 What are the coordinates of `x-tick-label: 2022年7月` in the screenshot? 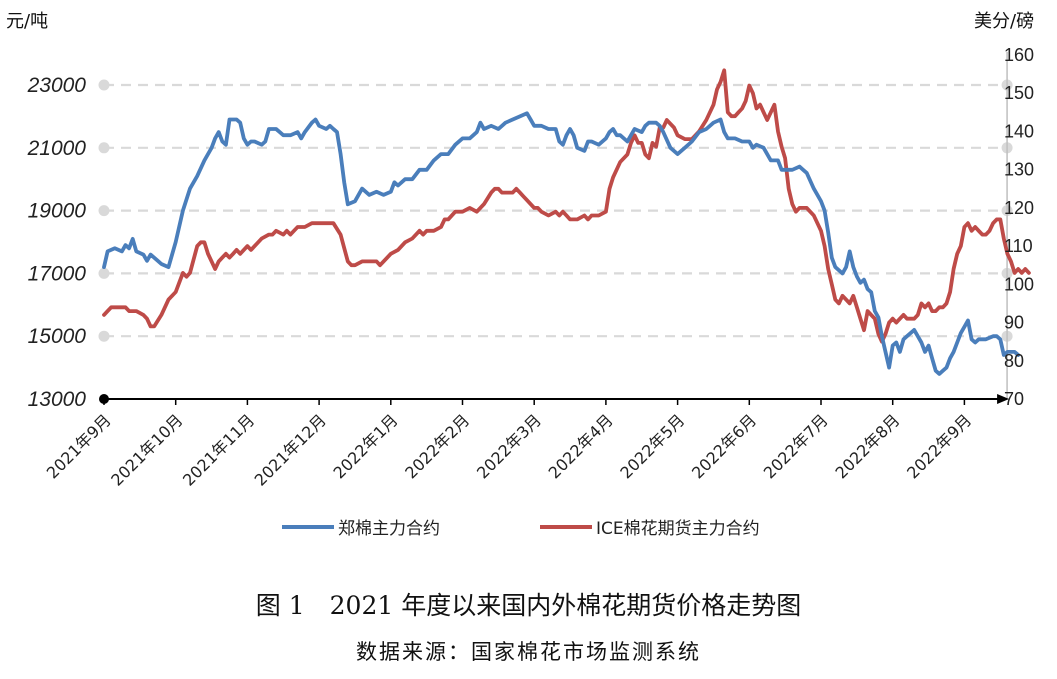 It's located at (796, 446).